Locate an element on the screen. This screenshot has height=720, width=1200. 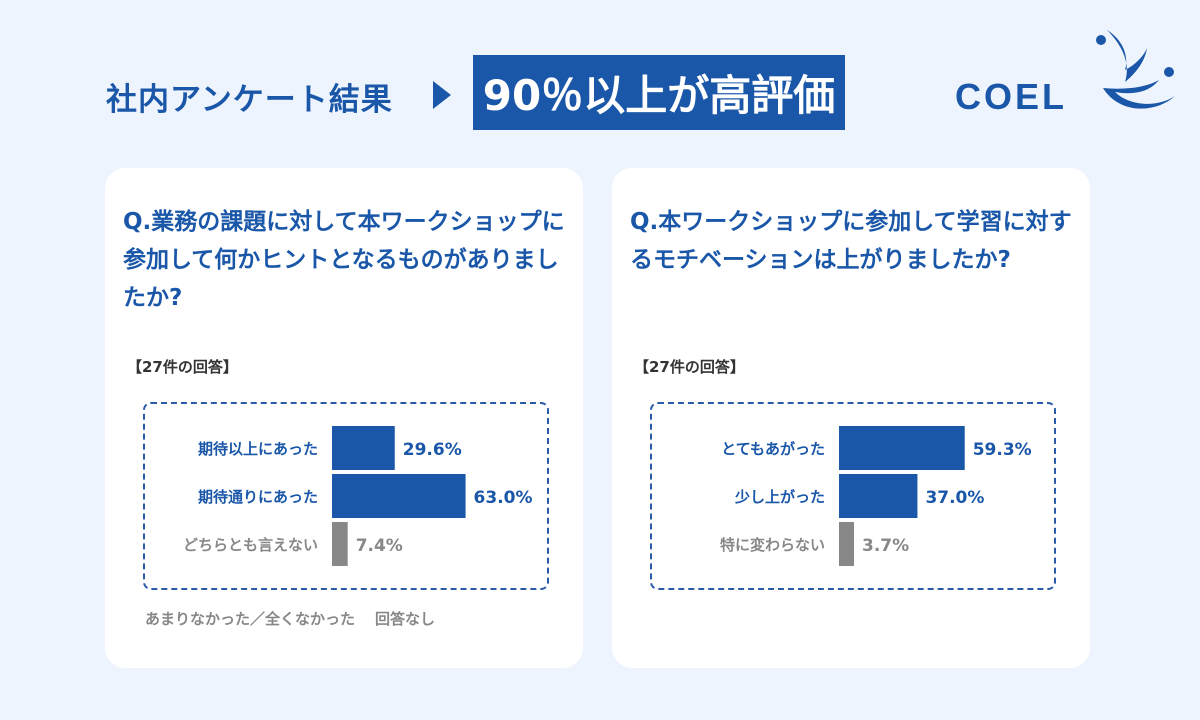
data-label: 59.3% is located at coordinates (1002, 450).